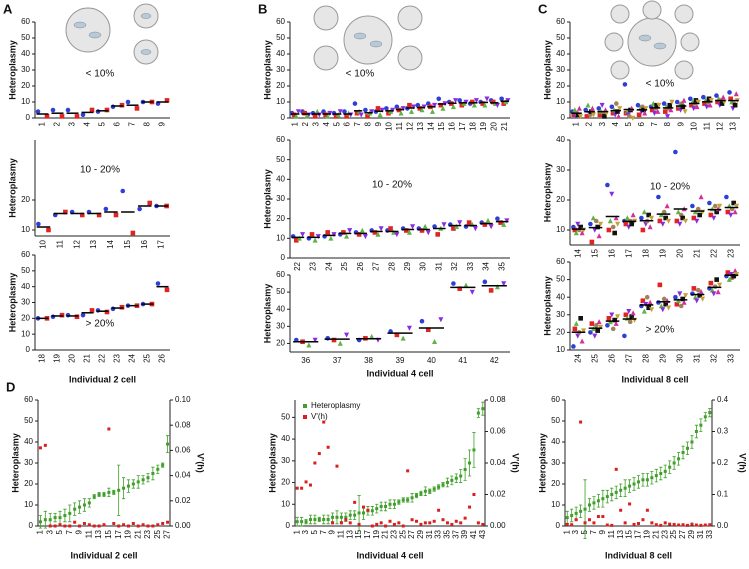  What do you see at coordinates (494, 360) in the screenshot?
I see `x-tick-label: 42` at bounding box center [494, 360].